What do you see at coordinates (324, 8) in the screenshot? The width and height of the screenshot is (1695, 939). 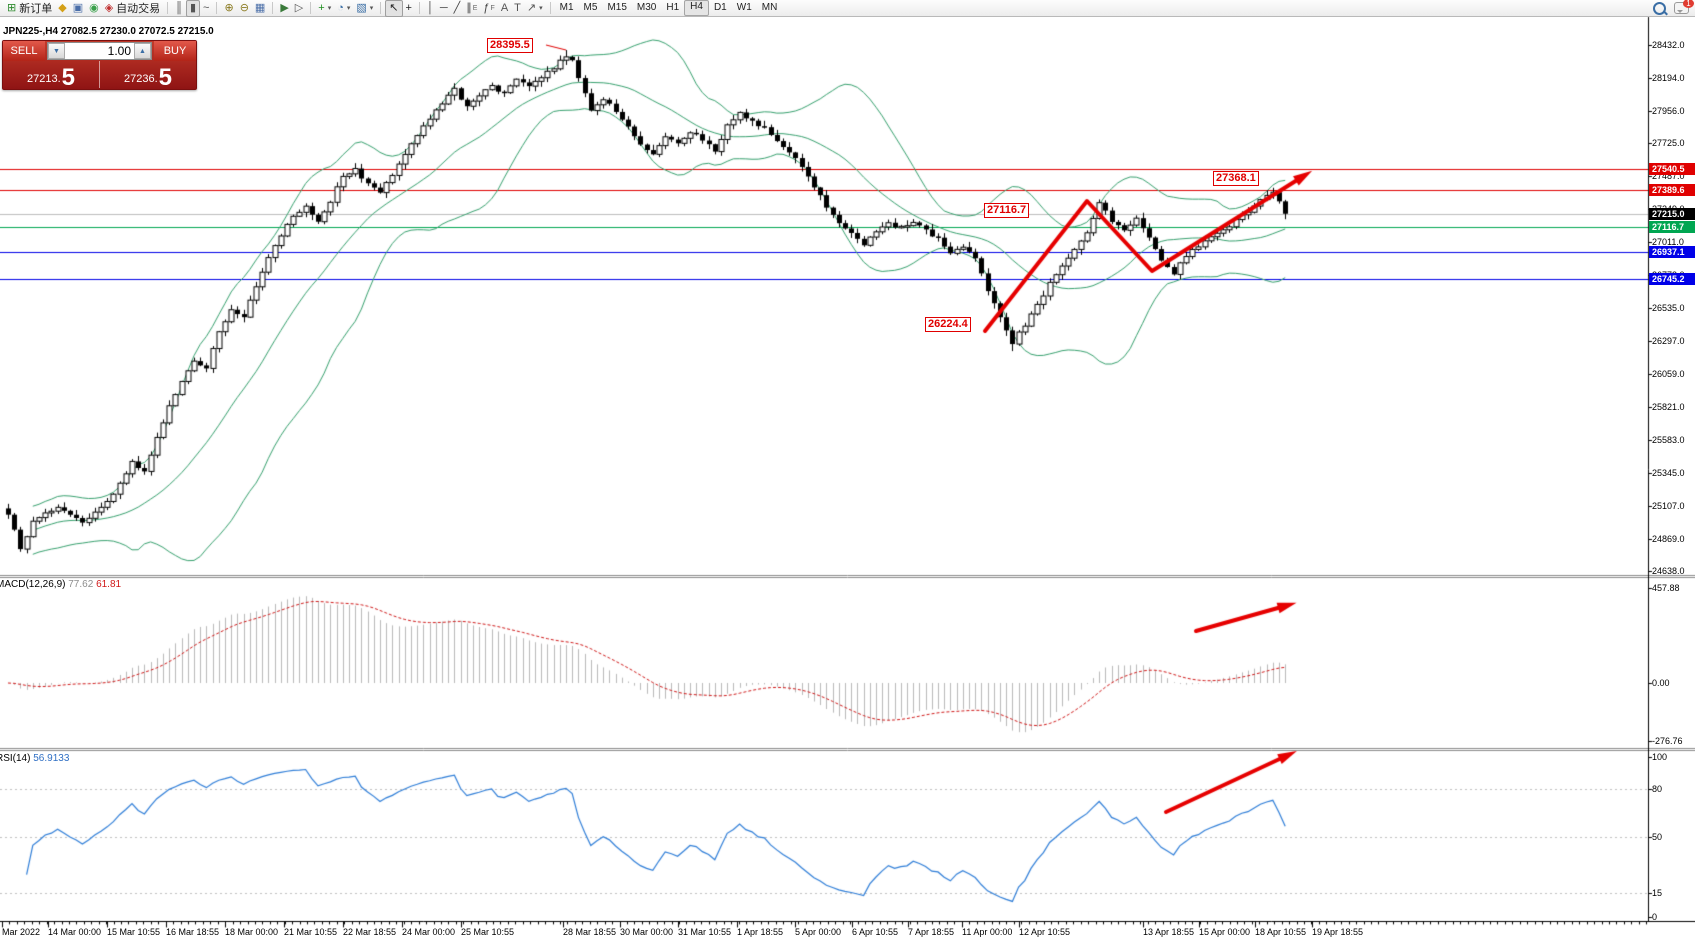 I see `indicators-icon: + ▾` at bounding box center [324, 8].